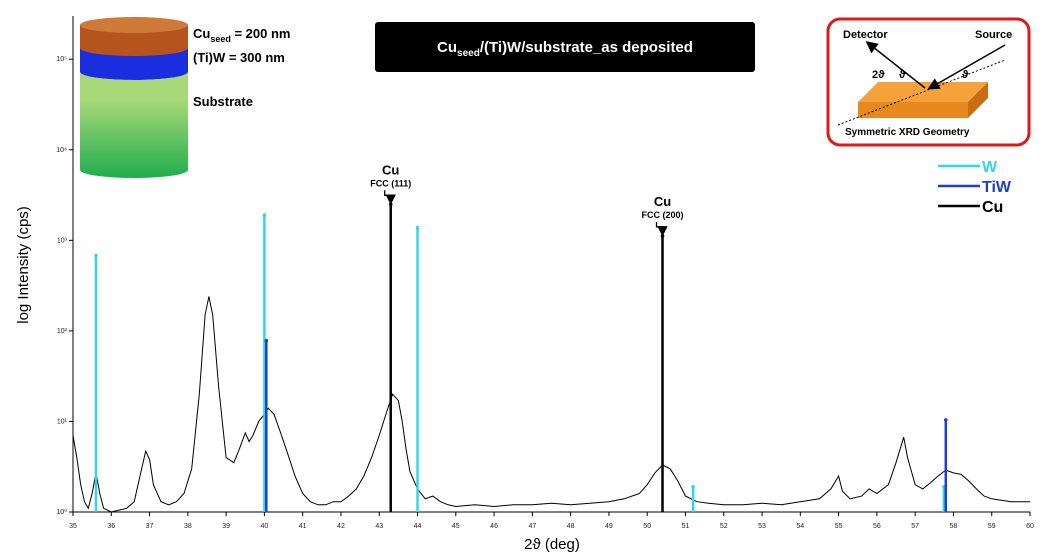 This screenshot has height=560, width=1043. Describe the element at coordinates (494, 526) in the screenshot. I see `x-tick-label: 46` at that location.